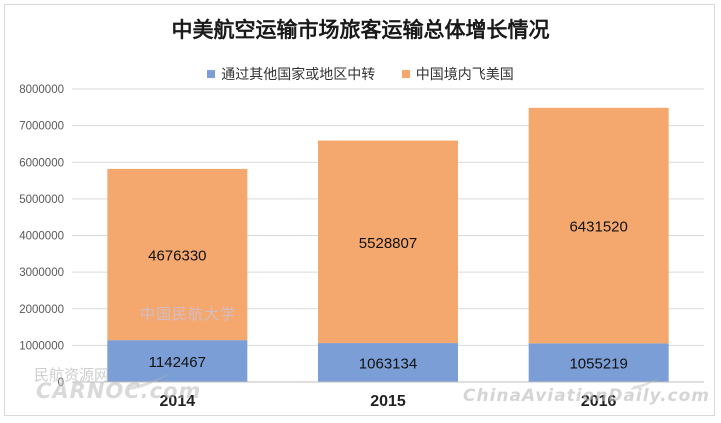 The image size is (721, 423). I want to click on legend-entry-direct: 中国境内飞美国, so click(457, 74).